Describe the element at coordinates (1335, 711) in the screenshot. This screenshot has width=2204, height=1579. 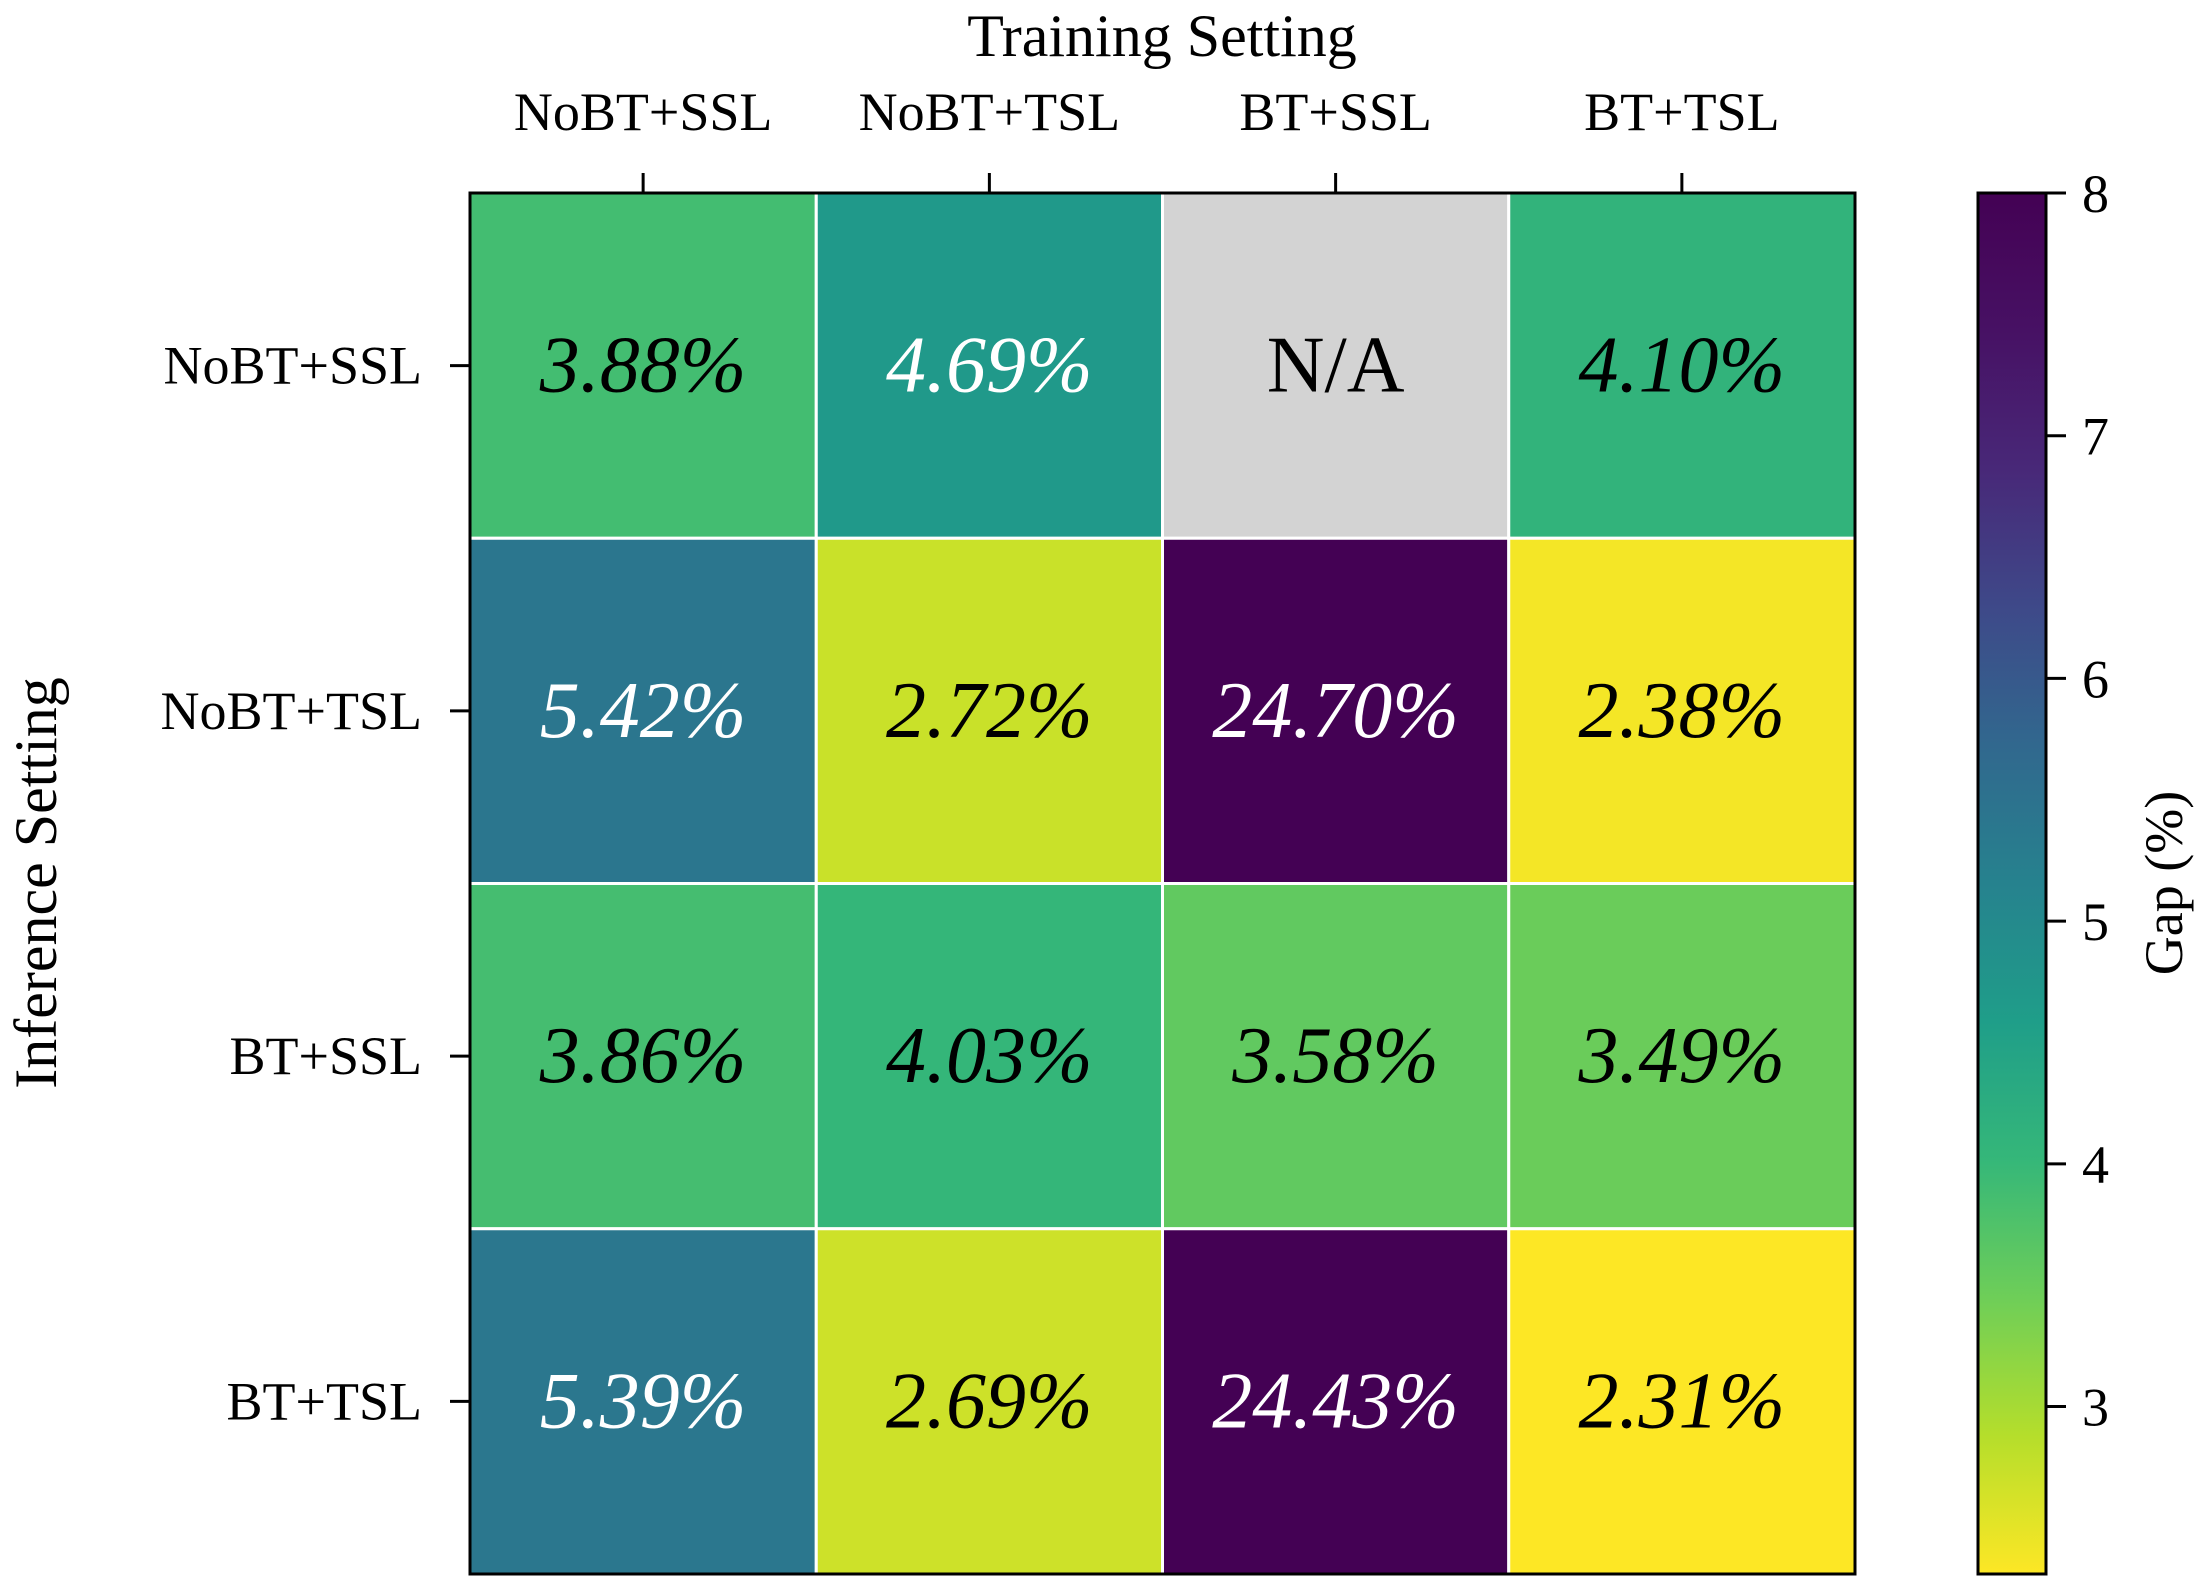
I see `cell-value-label: 24.70%` at that location.